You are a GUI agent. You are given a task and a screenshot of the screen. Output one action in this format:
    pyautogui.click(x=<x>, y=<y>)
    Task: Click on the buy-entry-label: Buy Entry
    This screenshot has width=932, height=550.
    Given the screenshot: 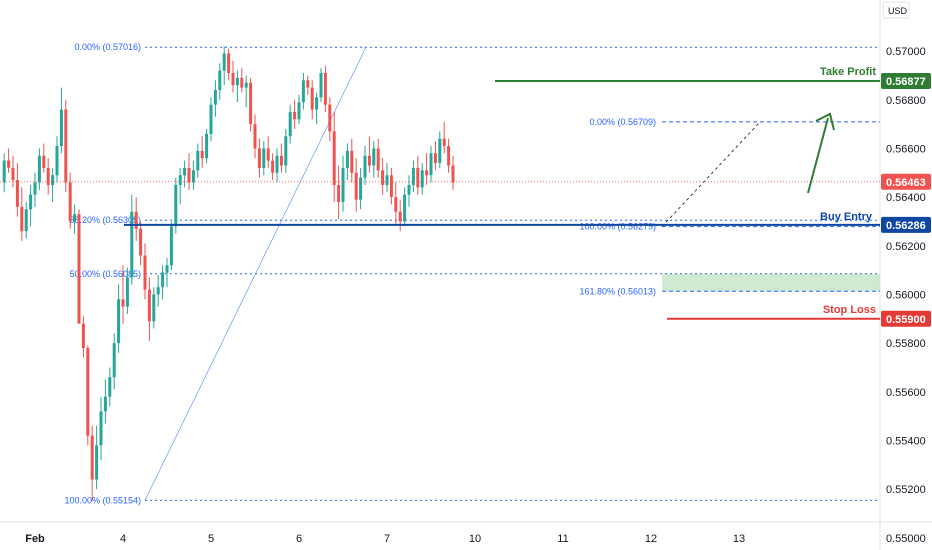 What is the action you would take?
    pyautogui.click(x=846, y=217)
    